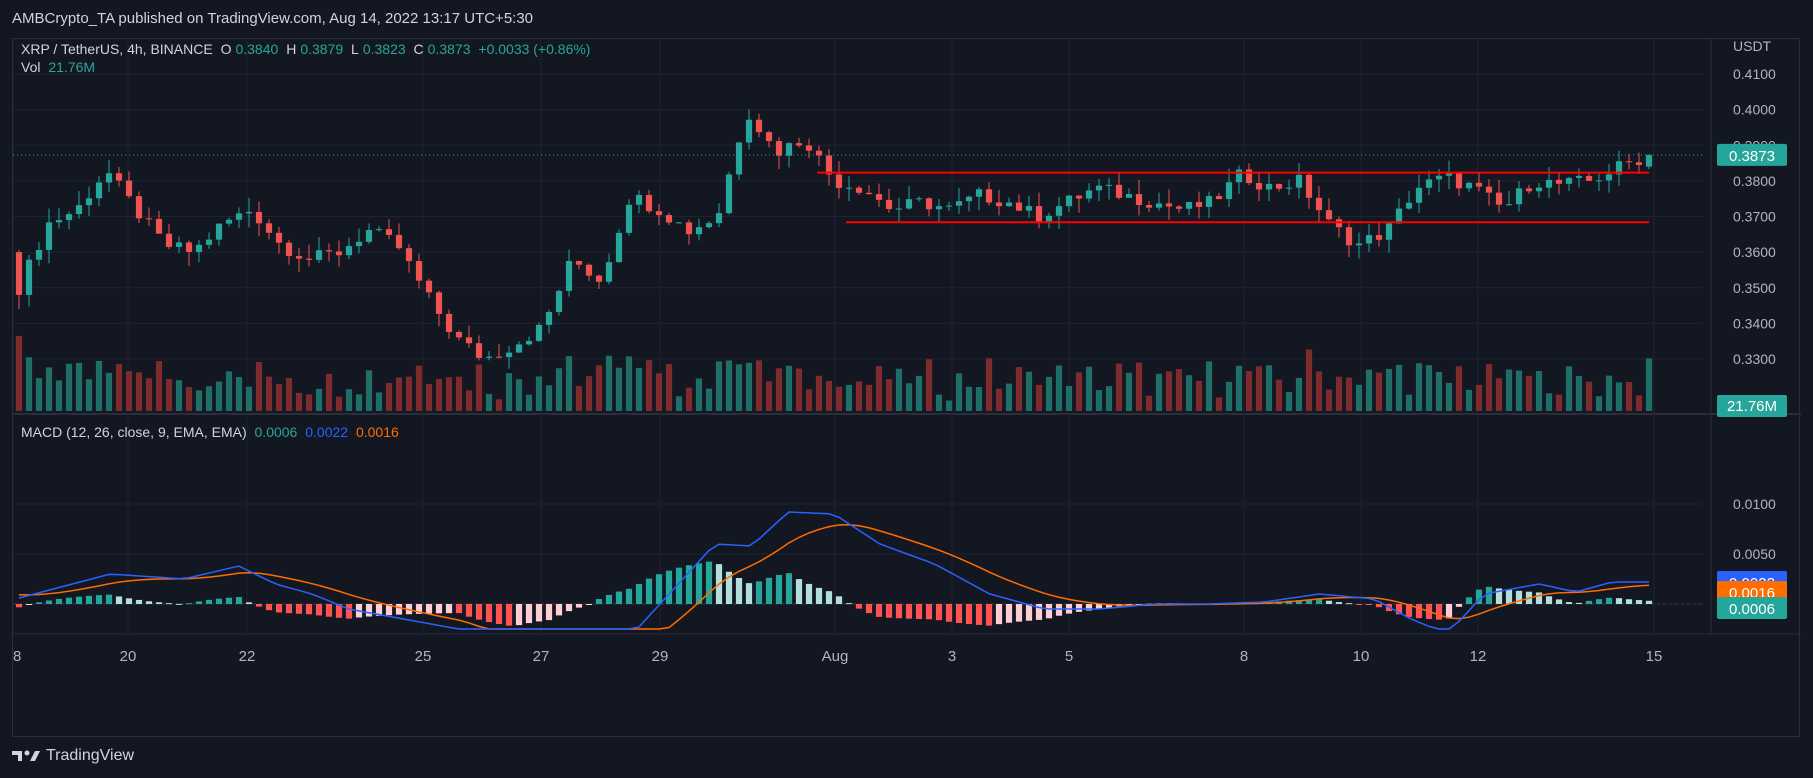 This screenshot has width=1813, height=778. I want to click on symbol-label: XRP / TetherUS, 4h, BINANCE, so click(117, 49).